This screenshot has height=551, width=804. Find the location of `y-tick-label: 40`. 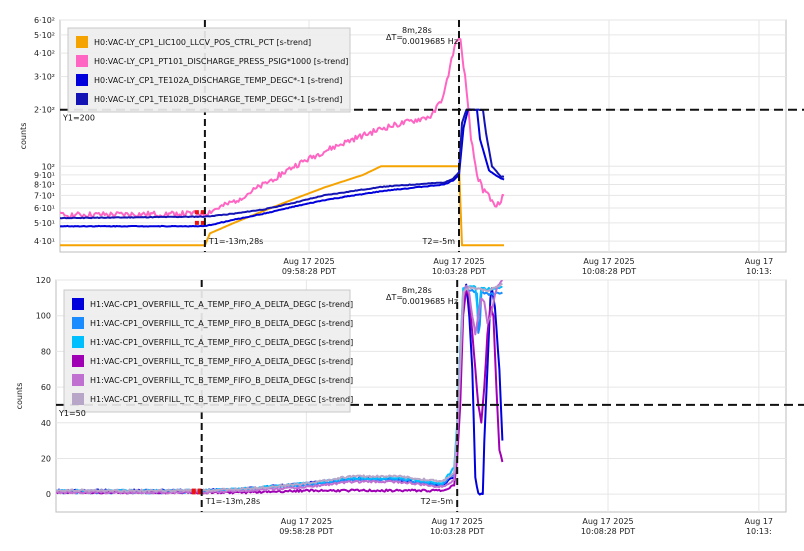

y-tick-label: 40 is located at coordinates (46, 423).